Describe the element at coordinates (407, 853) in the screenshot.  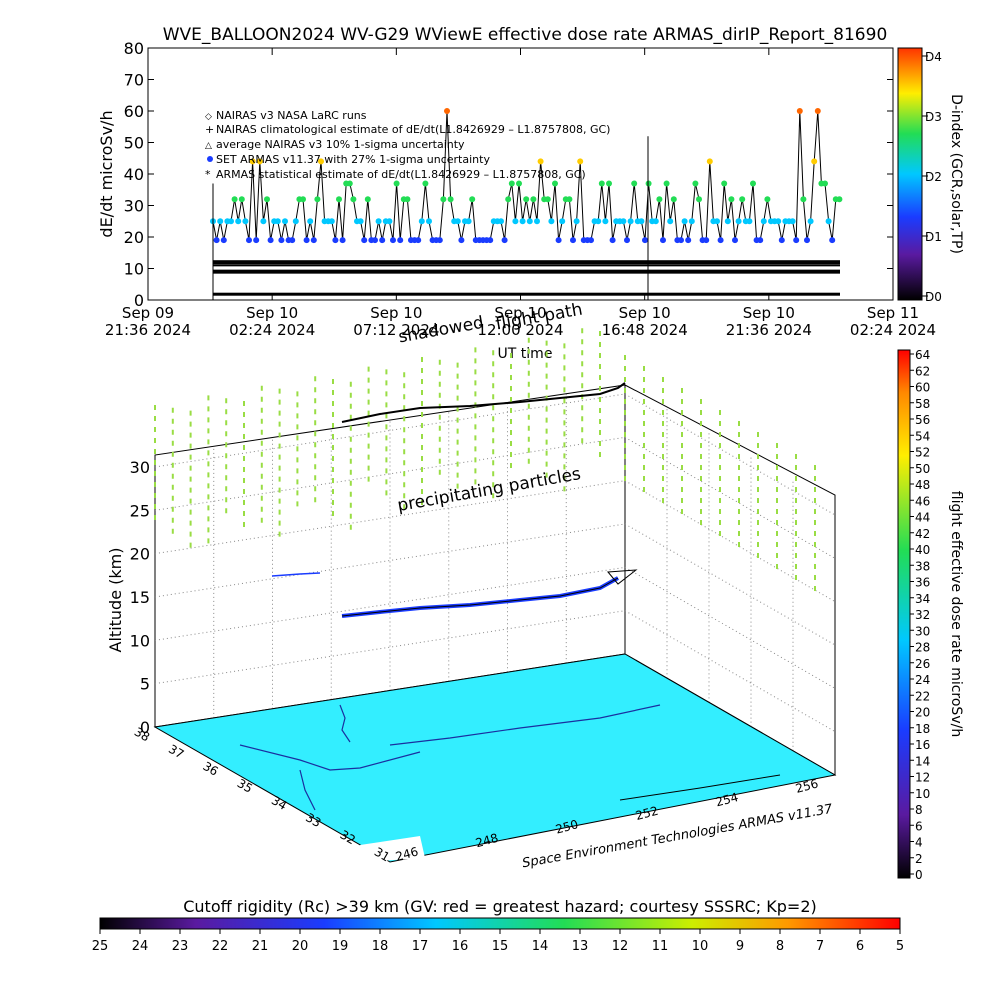
I see `longitude-tick-label: 246` at that location.